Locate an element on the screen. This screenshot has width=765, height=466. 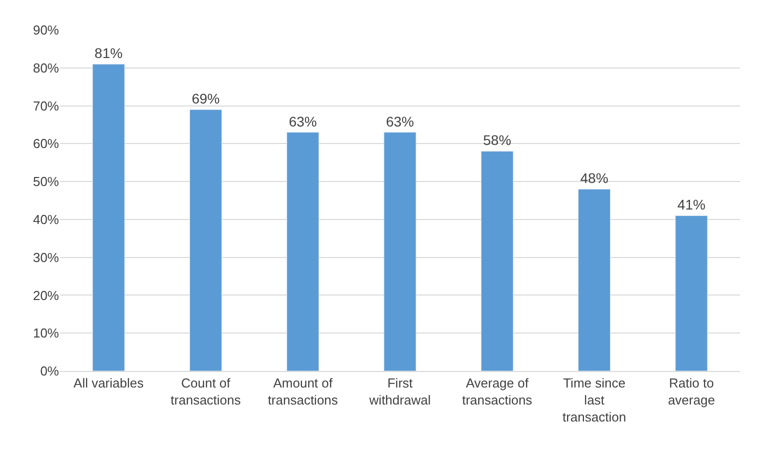
data-label: 41% is located at coordinates (691, 204).